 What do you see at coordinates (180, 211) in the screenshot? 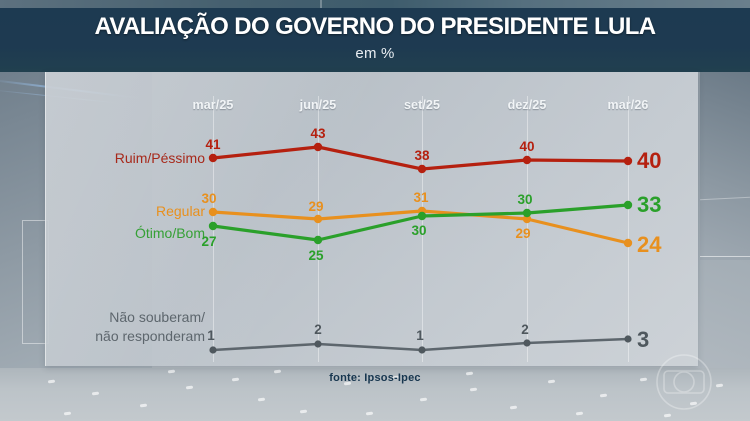
I see `series-label-regular: Regular` at bounding box center [180, 211].